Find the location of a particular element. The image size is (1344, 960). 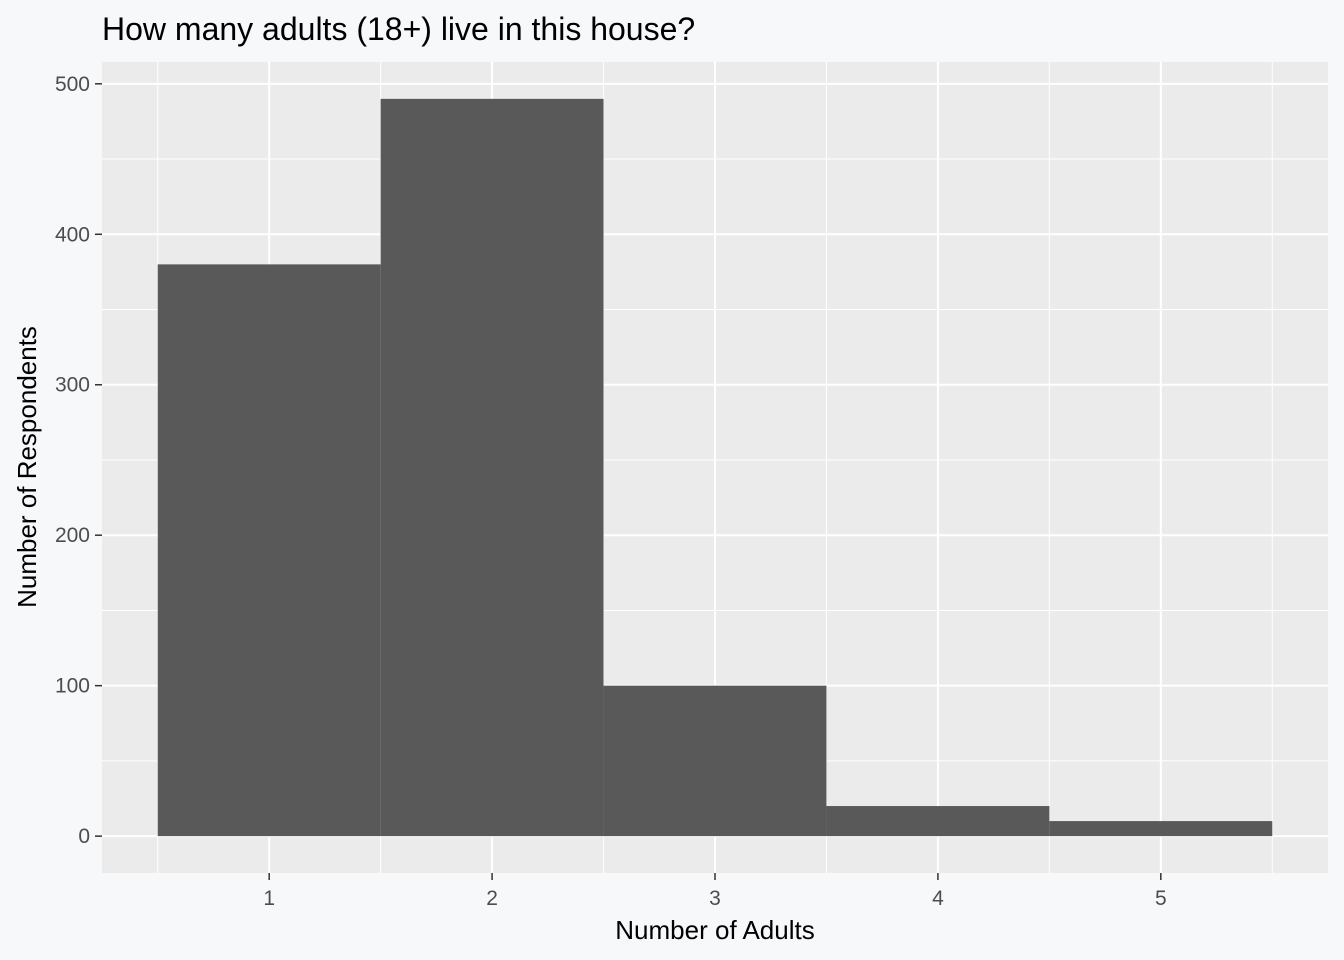

x-tick-label: 4 is located at coordinates (938, 898).